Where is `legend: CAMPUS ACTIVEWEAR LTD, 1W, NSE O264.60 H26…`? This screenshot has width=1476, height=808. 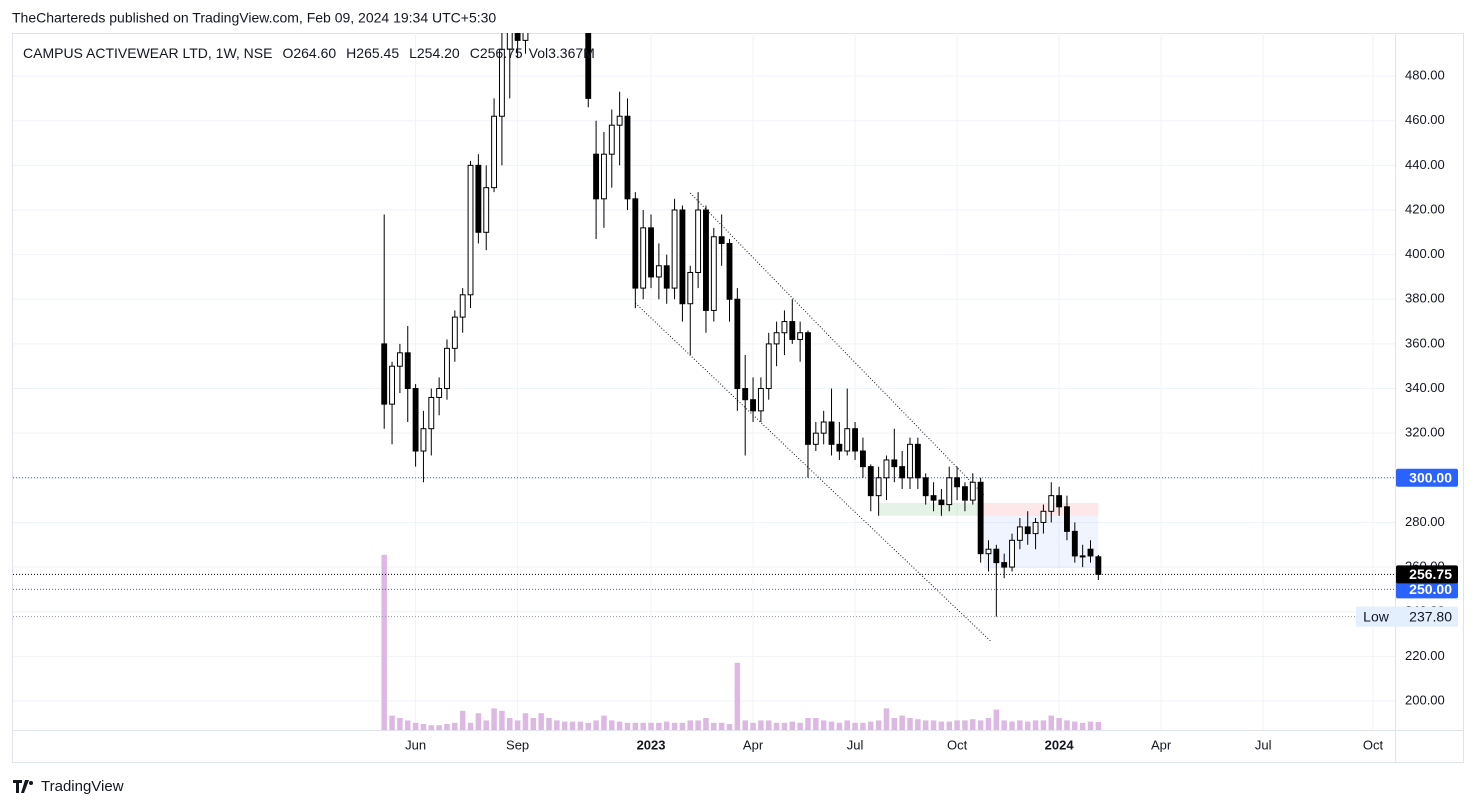 legend: CAMPUS ACTIVEWEAR LTD, 1W, NSE O264.60 H26… is located at coordinates (309, 53).